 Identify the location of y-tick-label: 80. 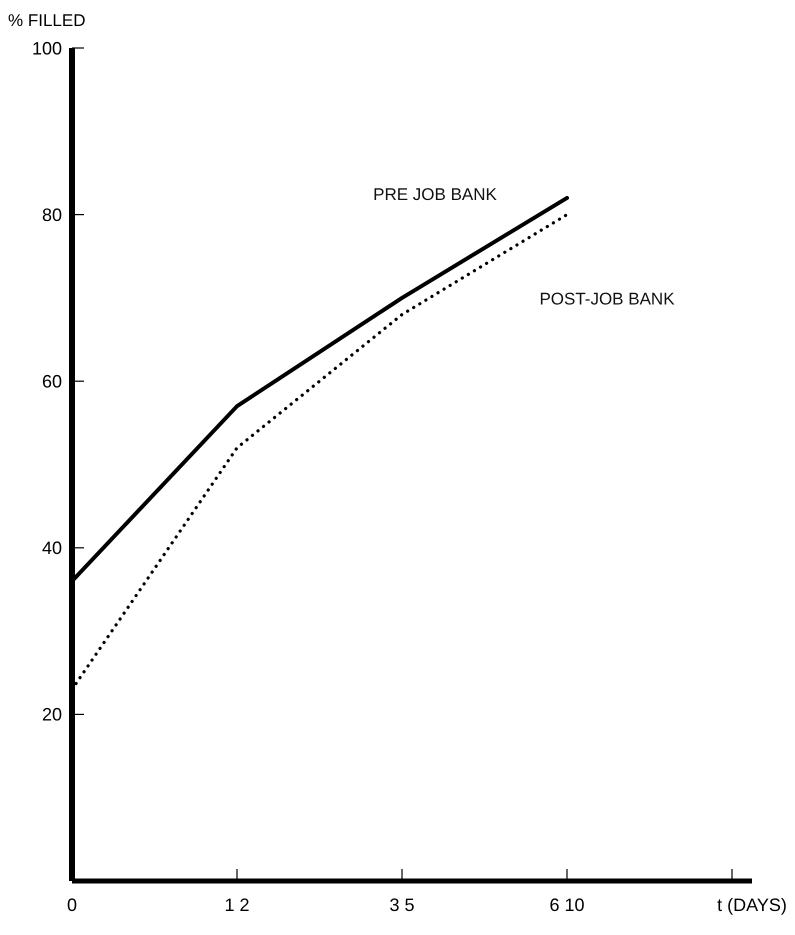
(52, 214).